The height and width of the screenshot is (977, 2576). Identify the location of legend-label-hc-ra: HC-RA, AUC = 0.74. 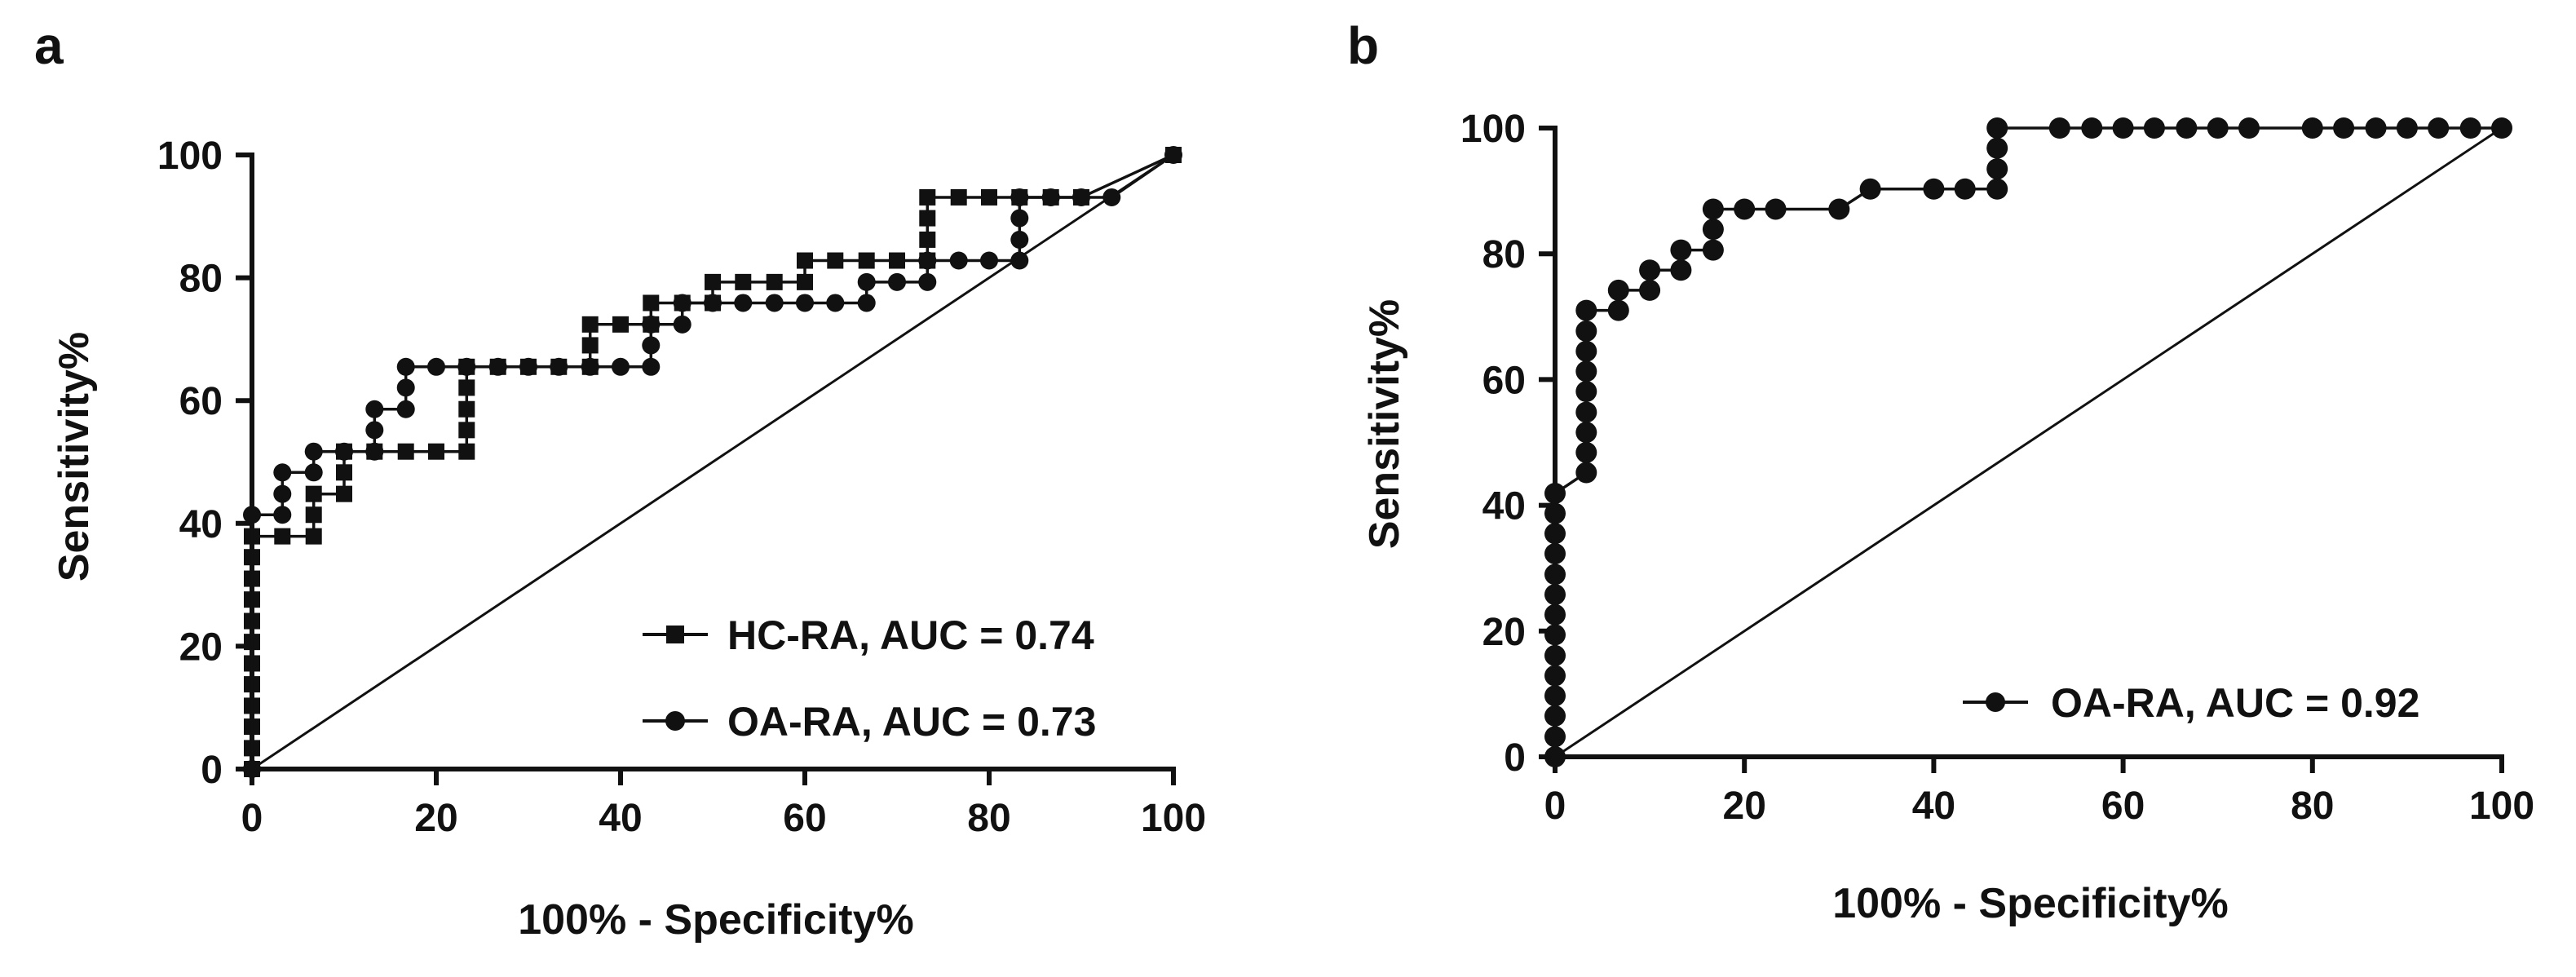
(910, 635).